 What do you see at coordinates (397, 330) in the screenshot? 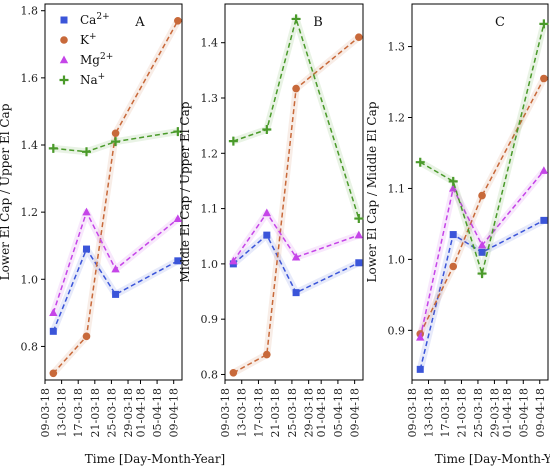
I see `y-tick-label: 0.9` at bounding box center [397, 330].